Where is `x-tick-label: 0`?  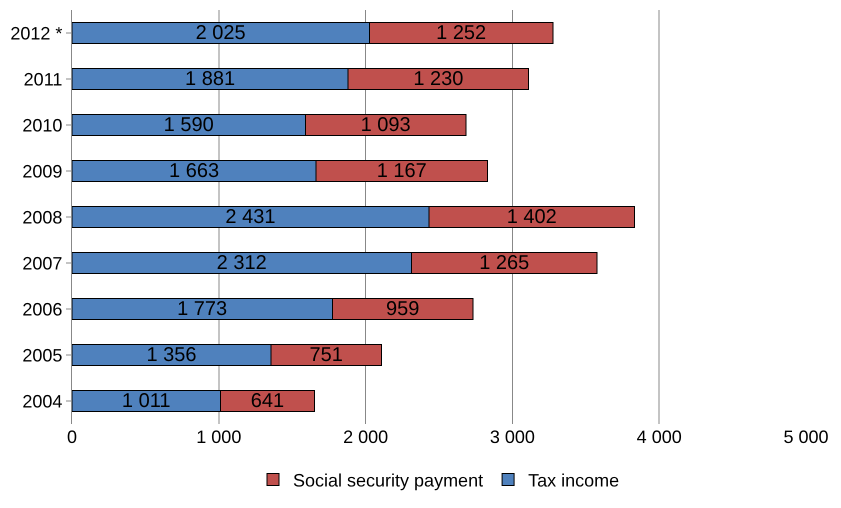
x-tick-label: 0 is located at coordinates (72, 437).